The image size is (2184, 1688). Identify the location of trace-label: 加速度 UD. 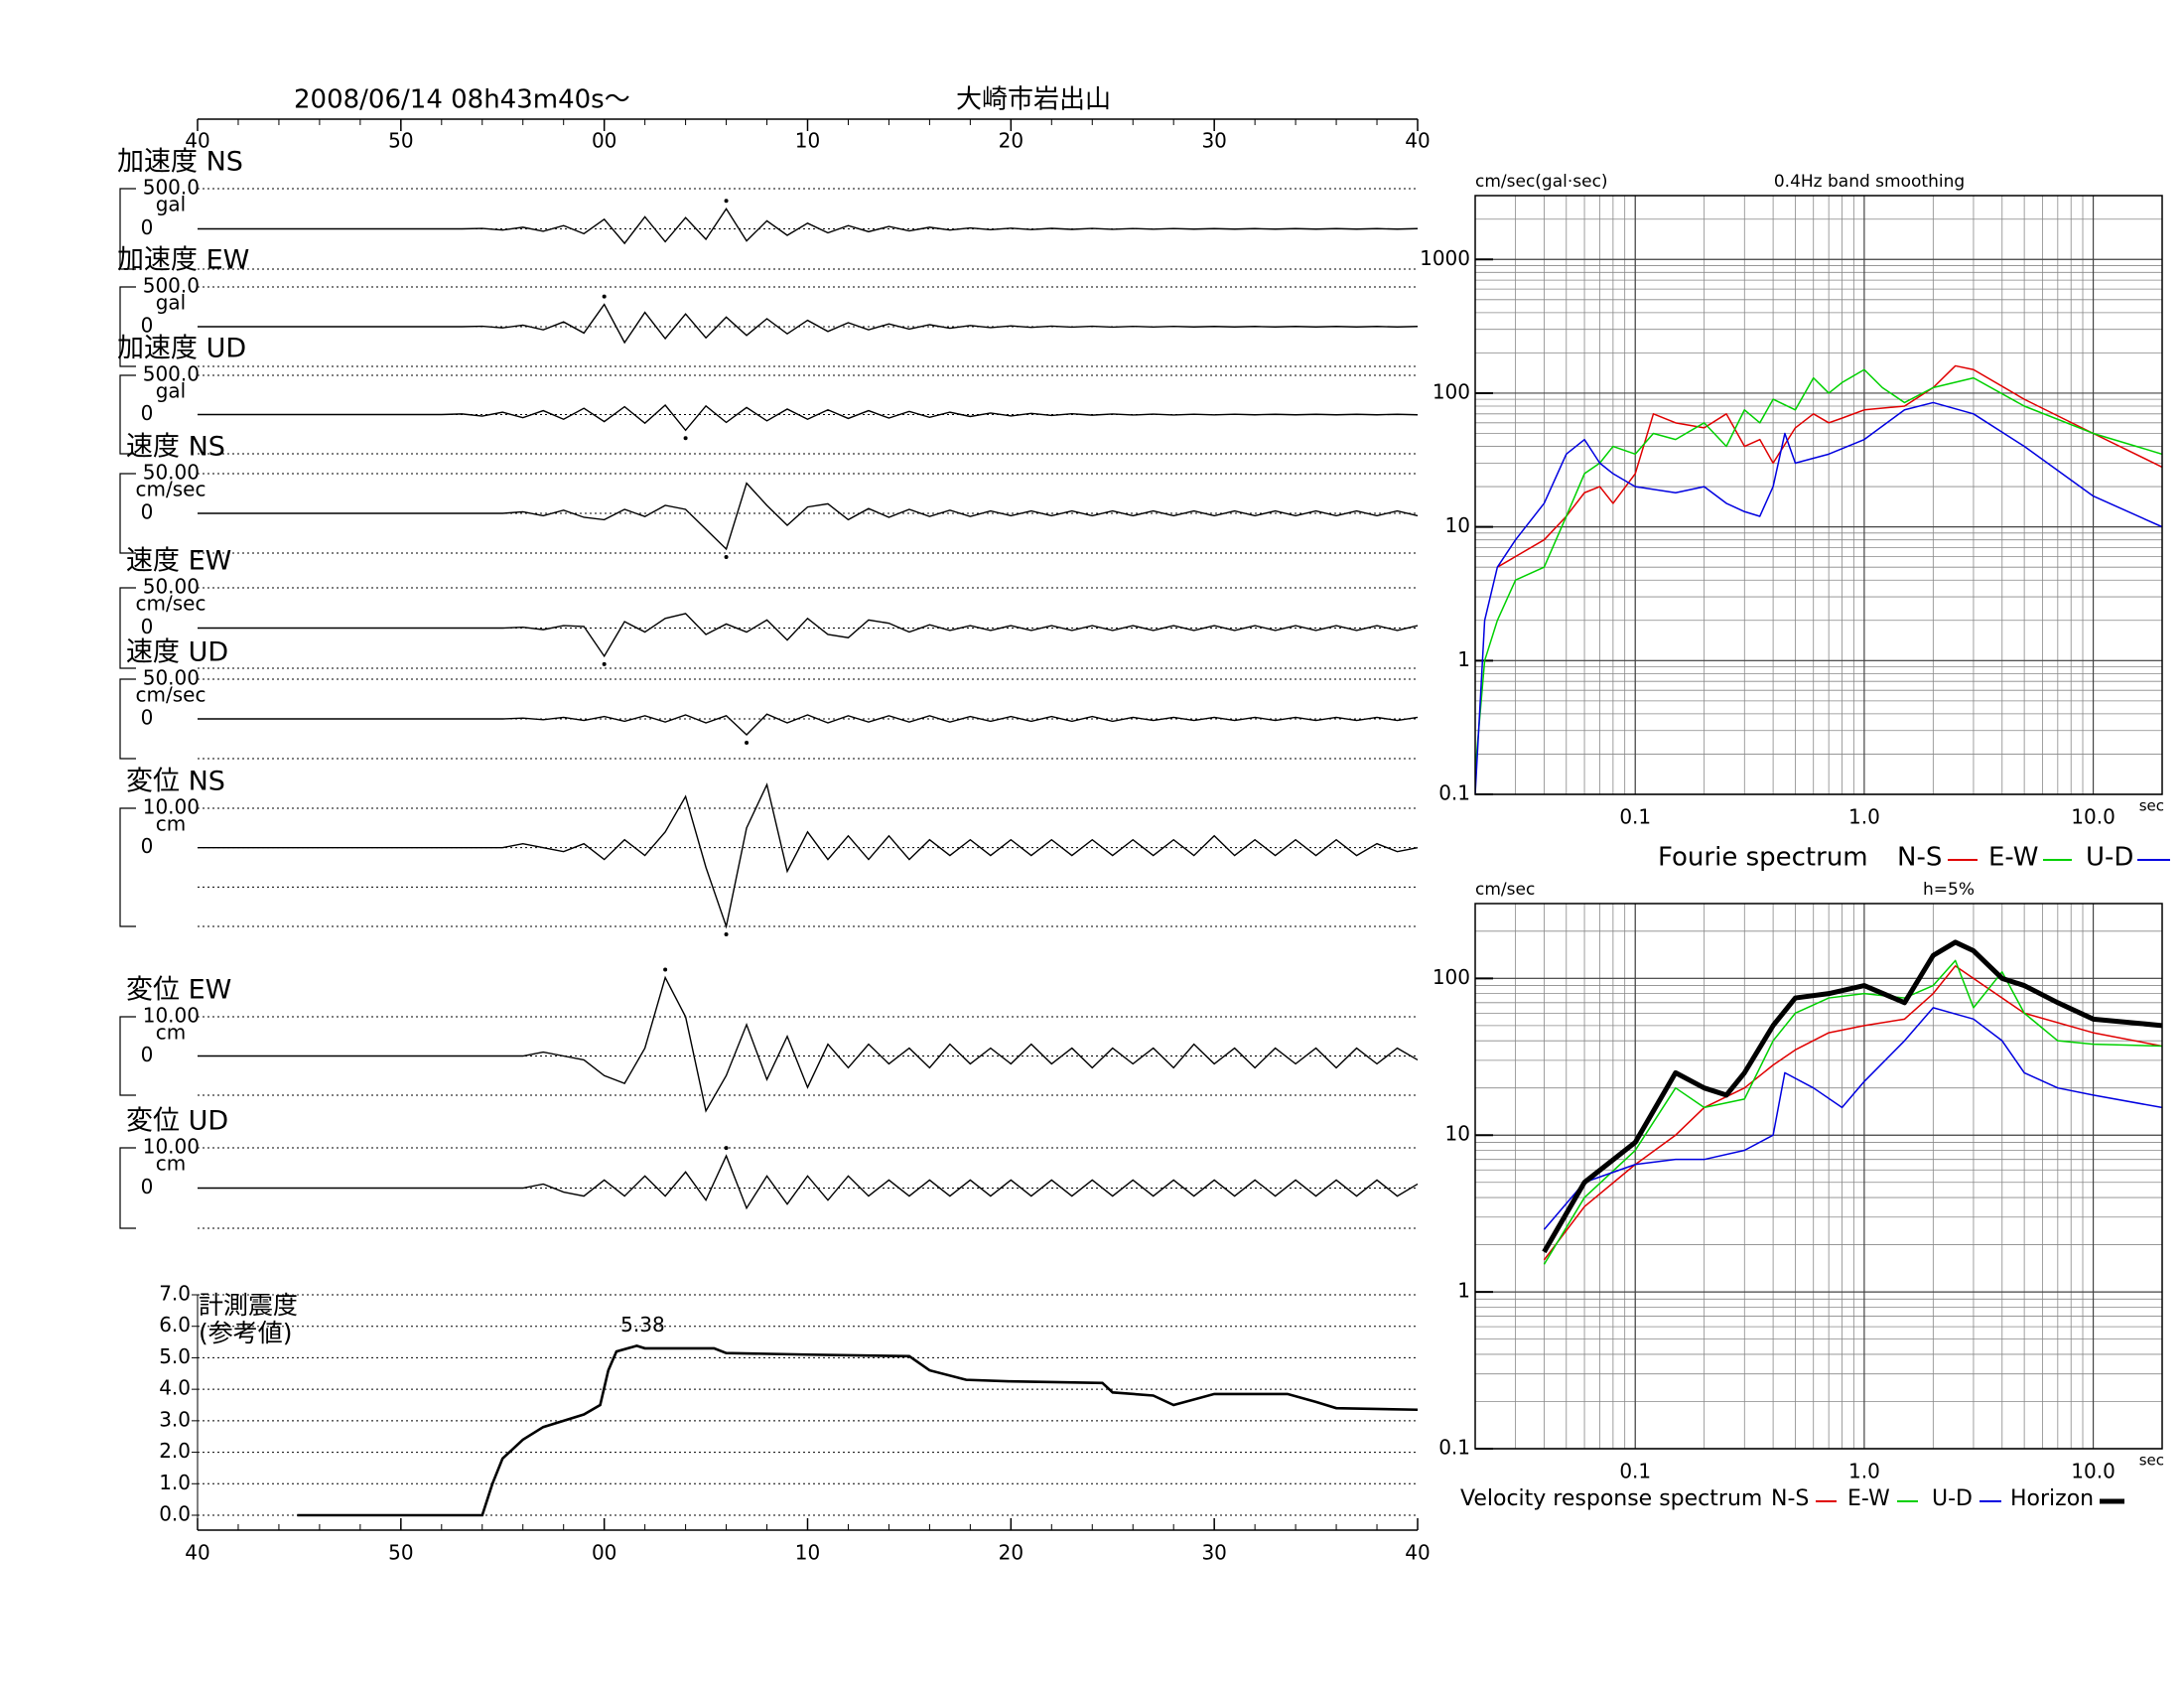
(181, 349).